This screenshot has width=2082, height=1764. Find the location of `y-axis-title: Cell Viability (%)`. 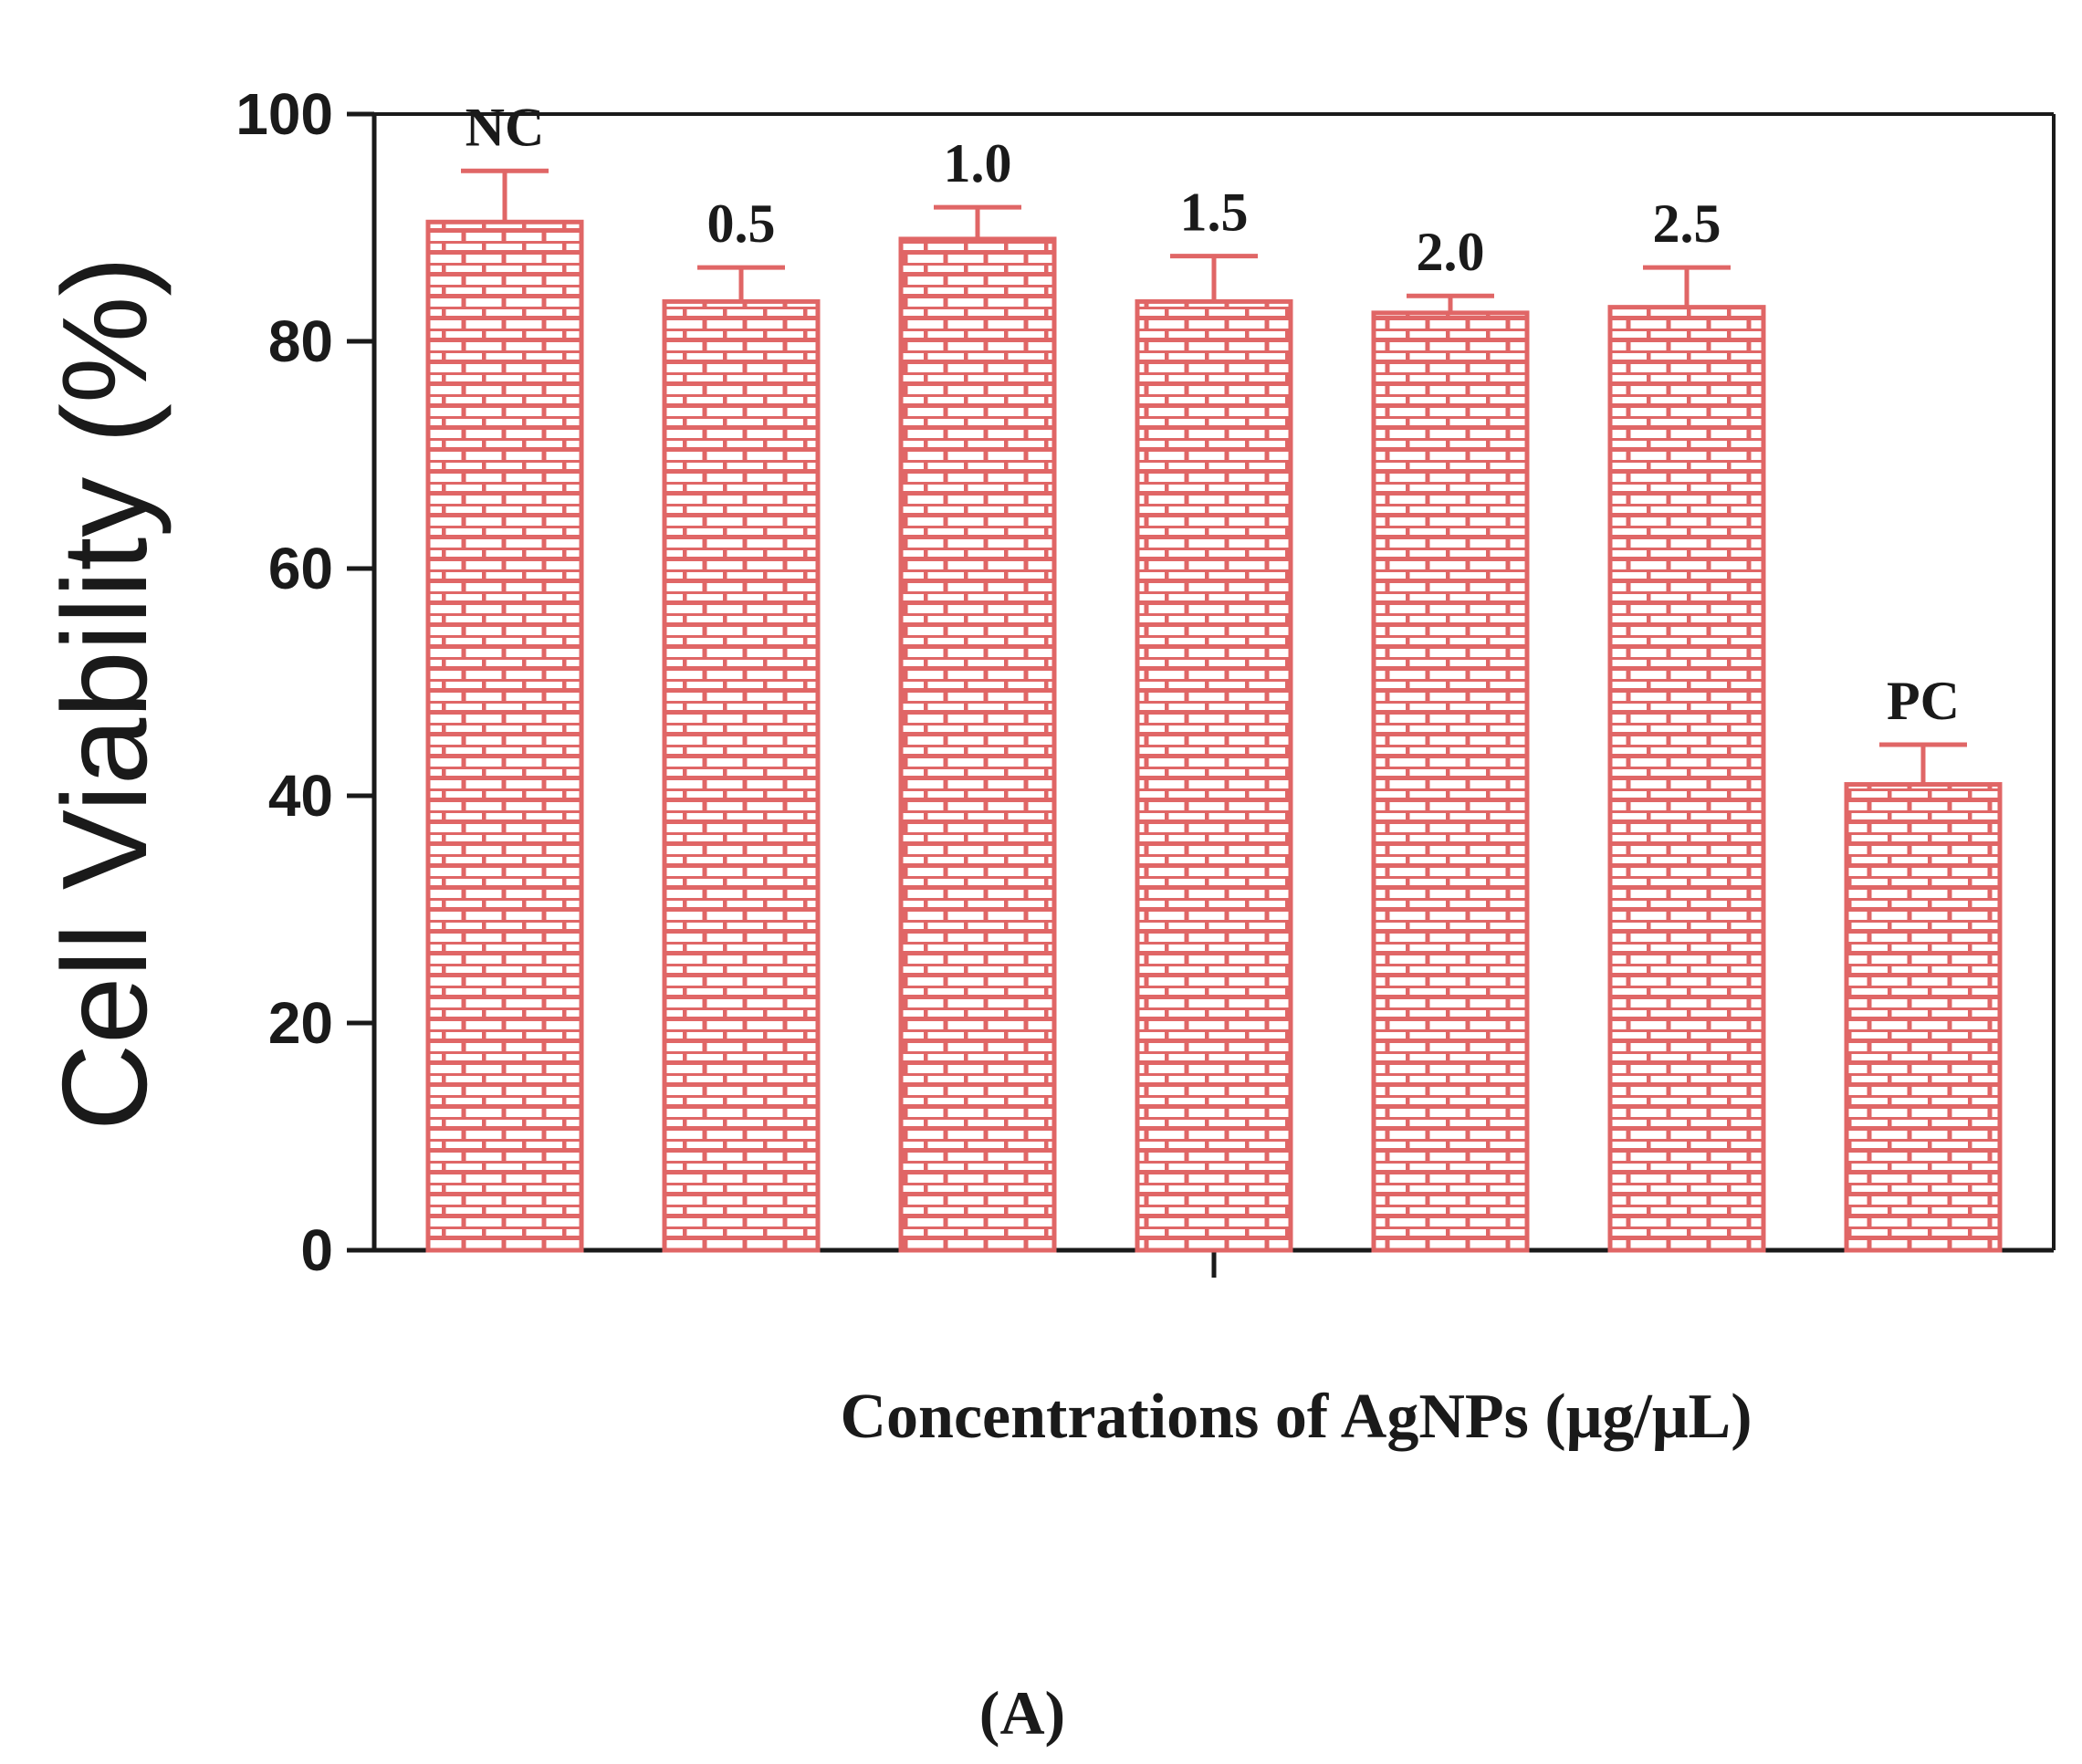

y-axis-title: Cell Viability (%) is located at coordinates (105, 693).